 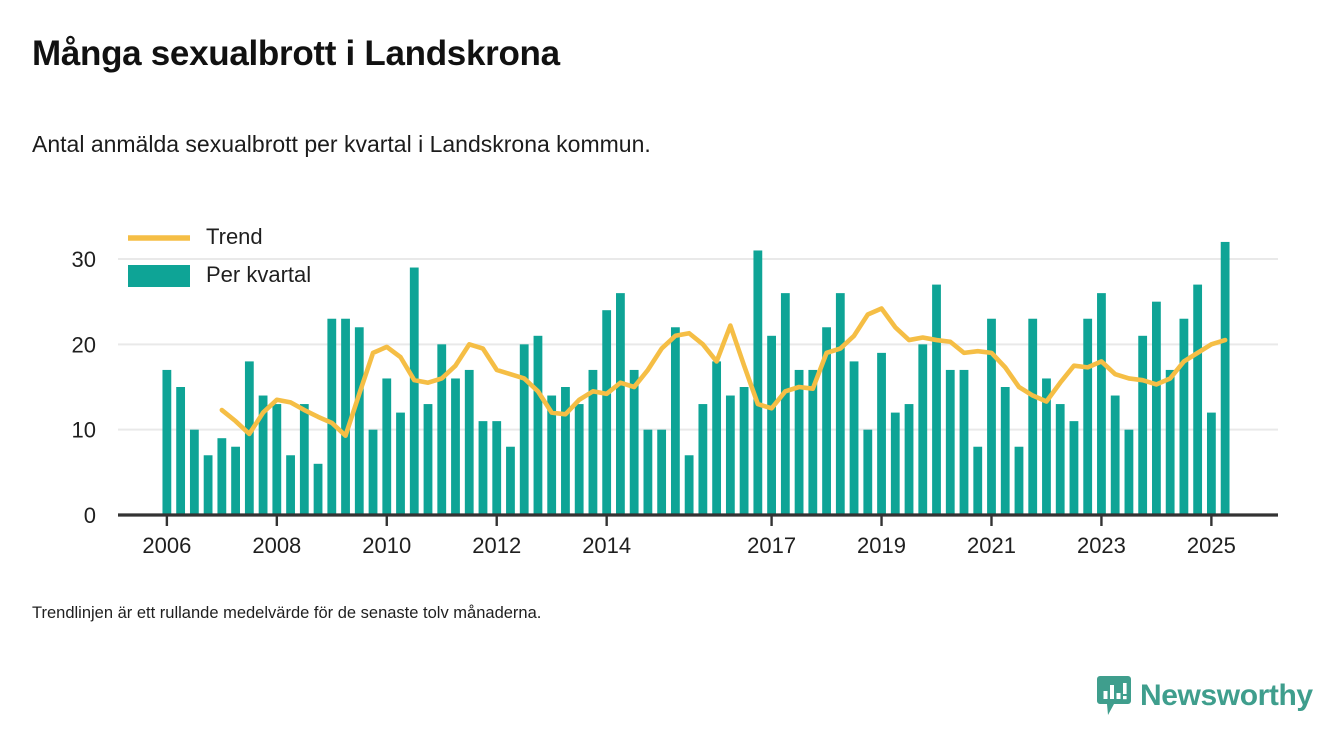 What do you see at coordinates (496, 545) in the screenshot?
I see `x-tick-label: 2012` at bounding box center [496, 545].